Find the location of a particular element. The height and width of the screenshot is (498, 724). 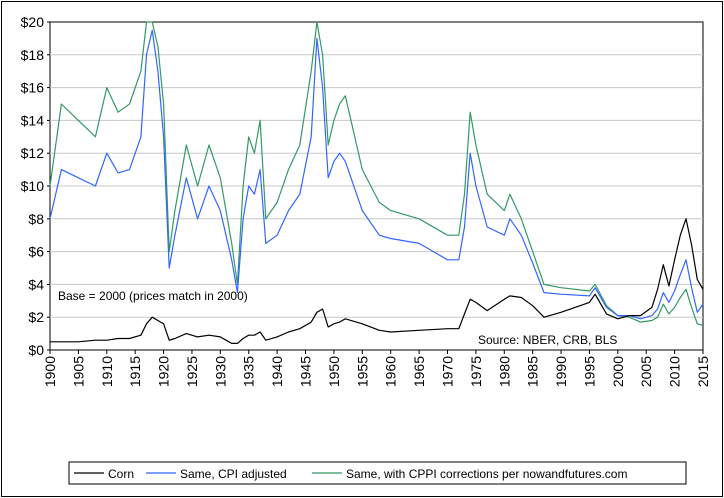

x-tick-label: 1950 is located at coordinates (334, 371).